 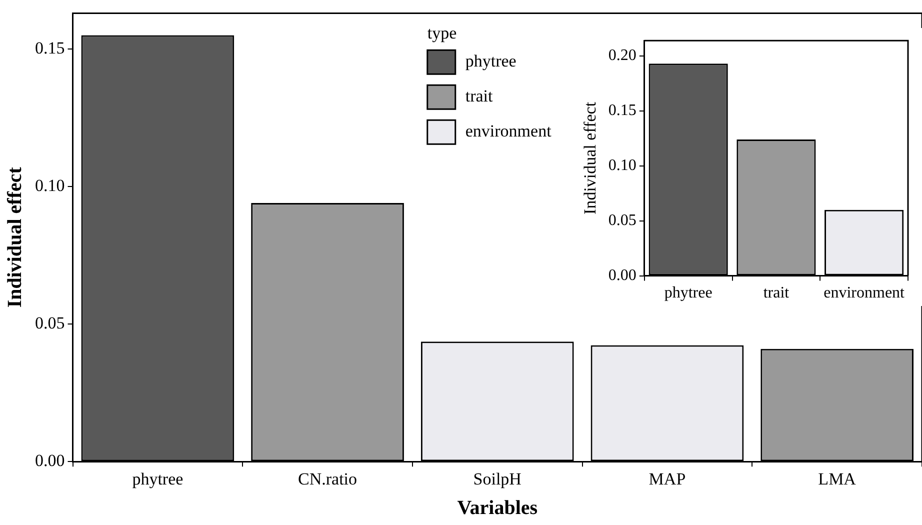 What do you see at coordinates (490, 61) in the screenshot?
I see `legend-label: phytree` at bounding box center [490, 61].